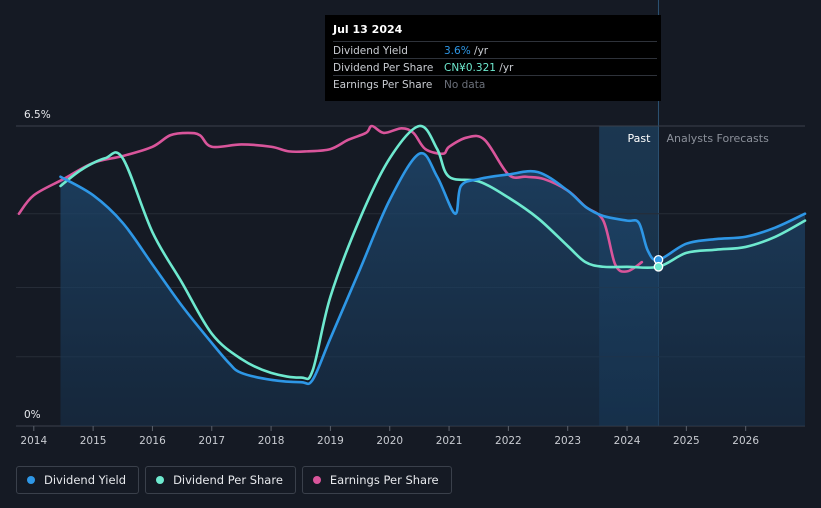 This screenshot has width=821, height=508. I want to click on y-tick-label: 0%, so click(32, 415).